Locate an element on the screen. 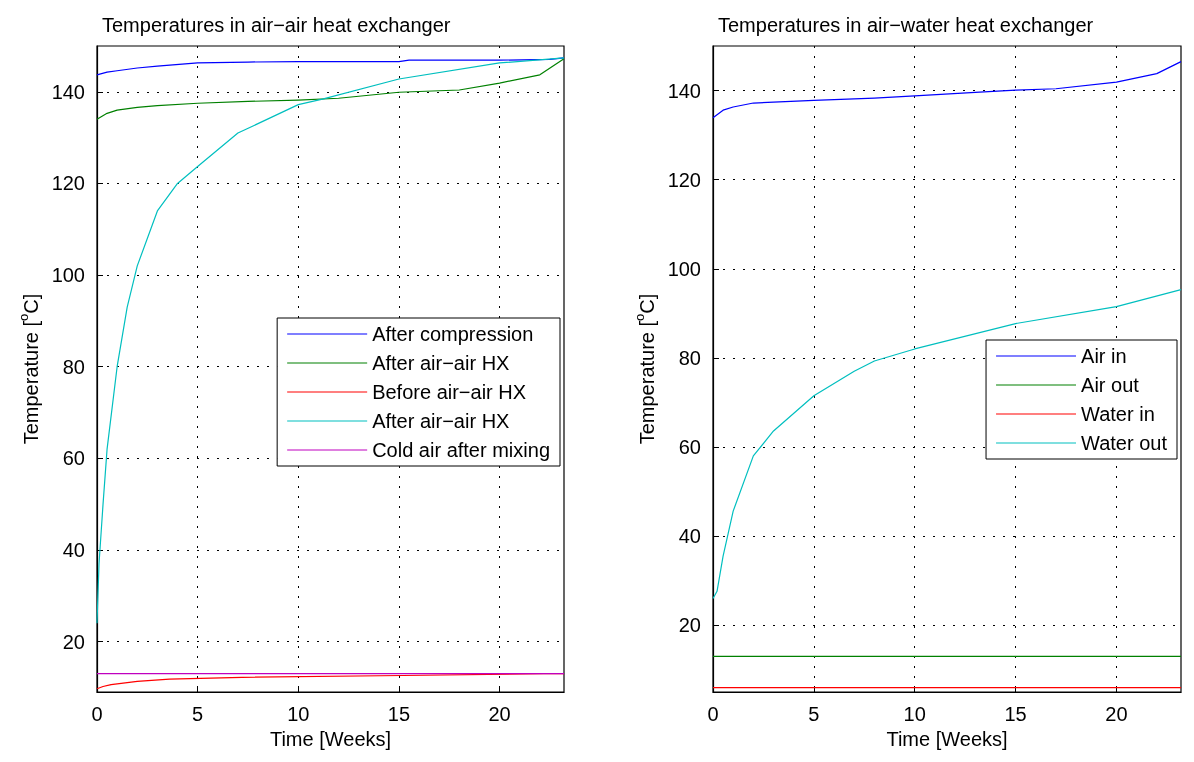  legend-label: Water in is located at coordinates (1118, 414).